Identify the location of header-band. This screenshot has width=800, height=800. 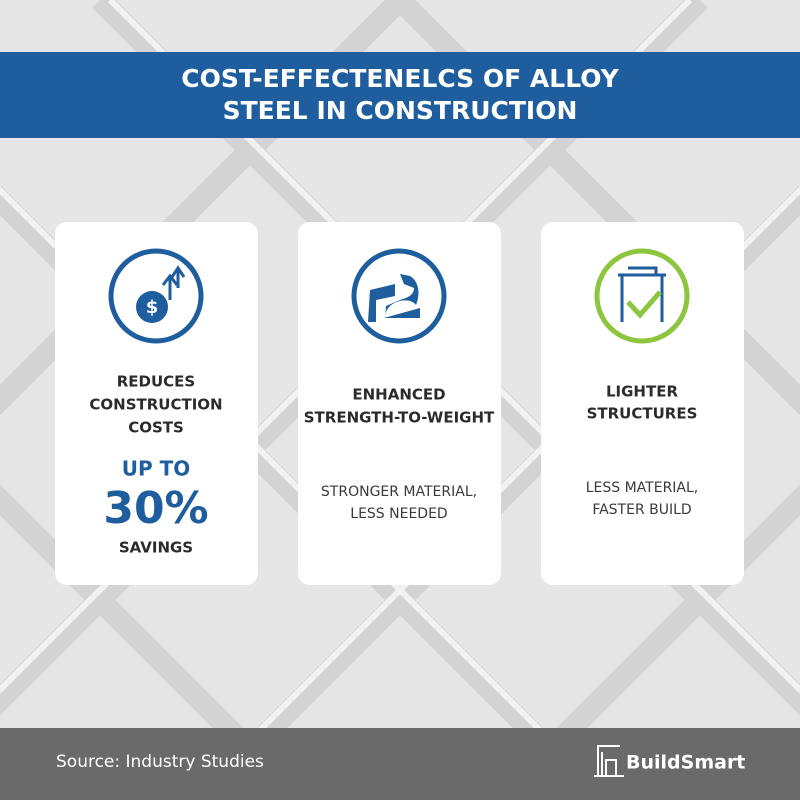
(400, 95).